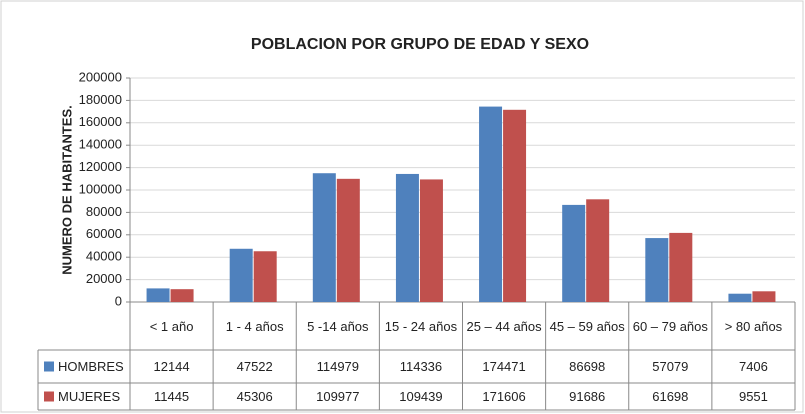 Image resolution: width=805 pixels, height=414 pixels. I want to click on x-tick-label-box: < 1 año, so click(171, 326).